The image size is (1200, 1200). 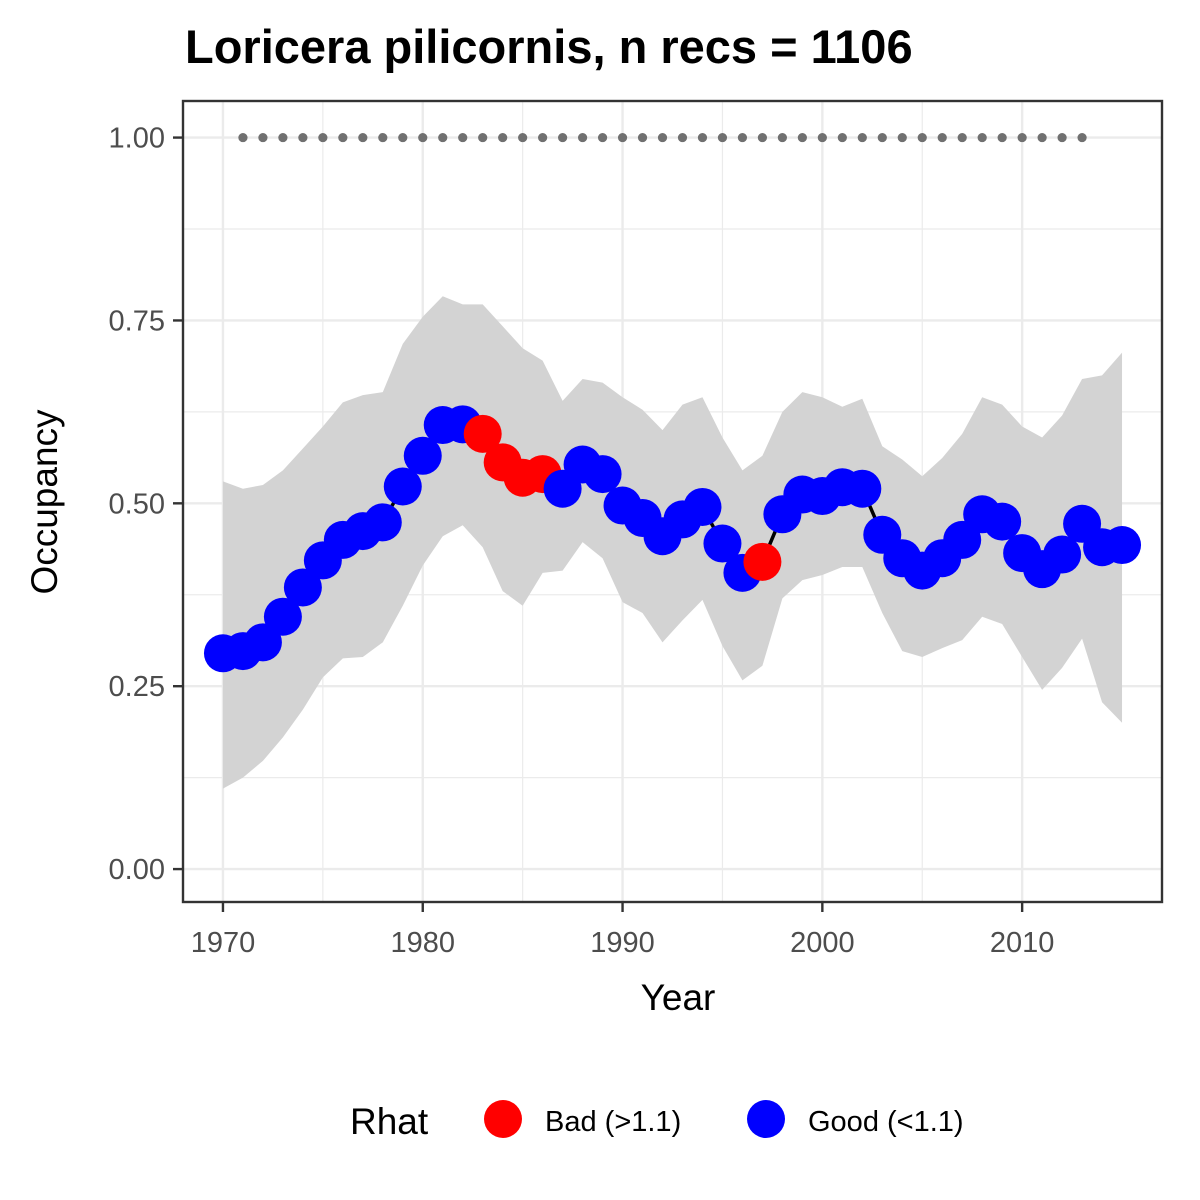 I want to click on x-tick-label: 1970, so click(x=223, y=943).